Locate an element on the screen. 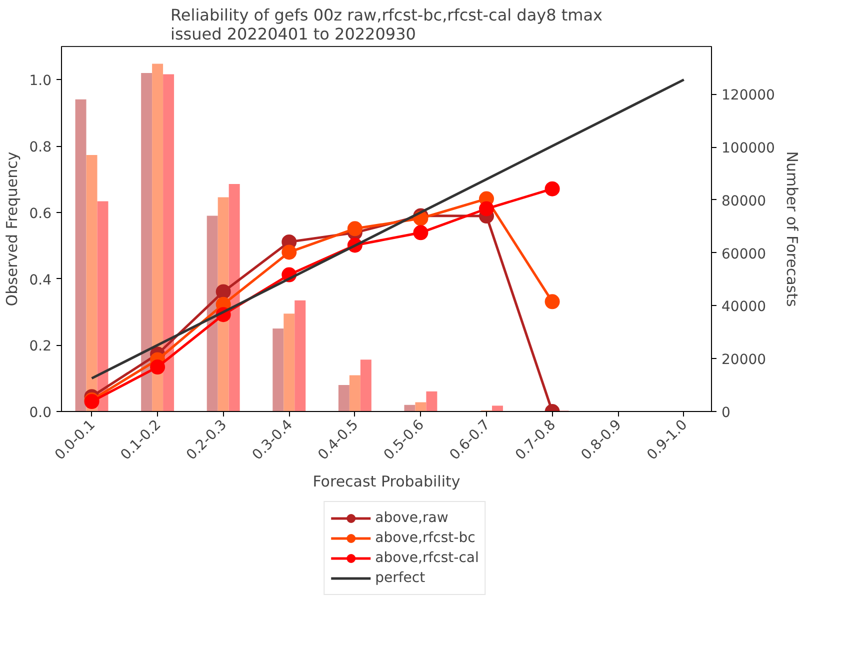 The height and width of the screenshot is (654, 859). x-axis-title: Forecast Probability is located at coordinates (386, 481).